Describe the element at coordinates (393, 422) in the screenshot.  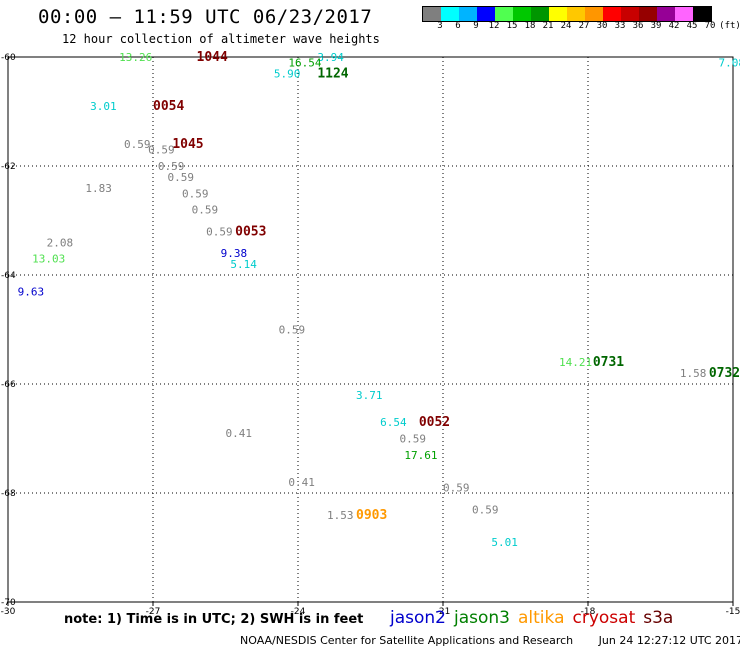
I see `wave-height-label: 6.54` at that location.